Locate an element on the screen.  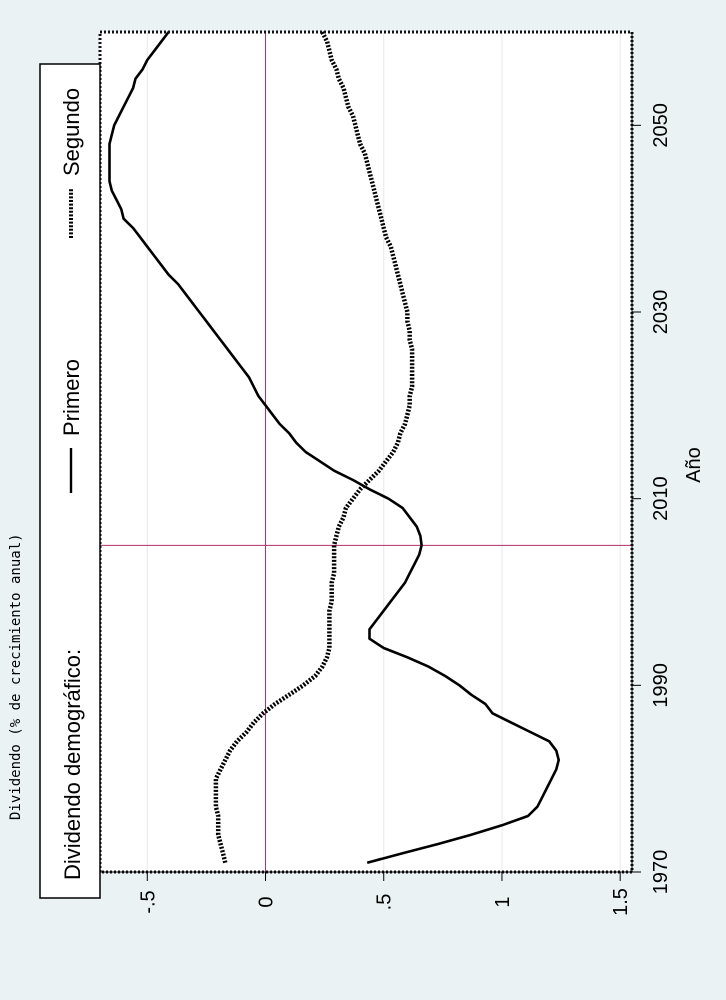
y-tick-label-3: 0 is located at coordinates (267, 901).